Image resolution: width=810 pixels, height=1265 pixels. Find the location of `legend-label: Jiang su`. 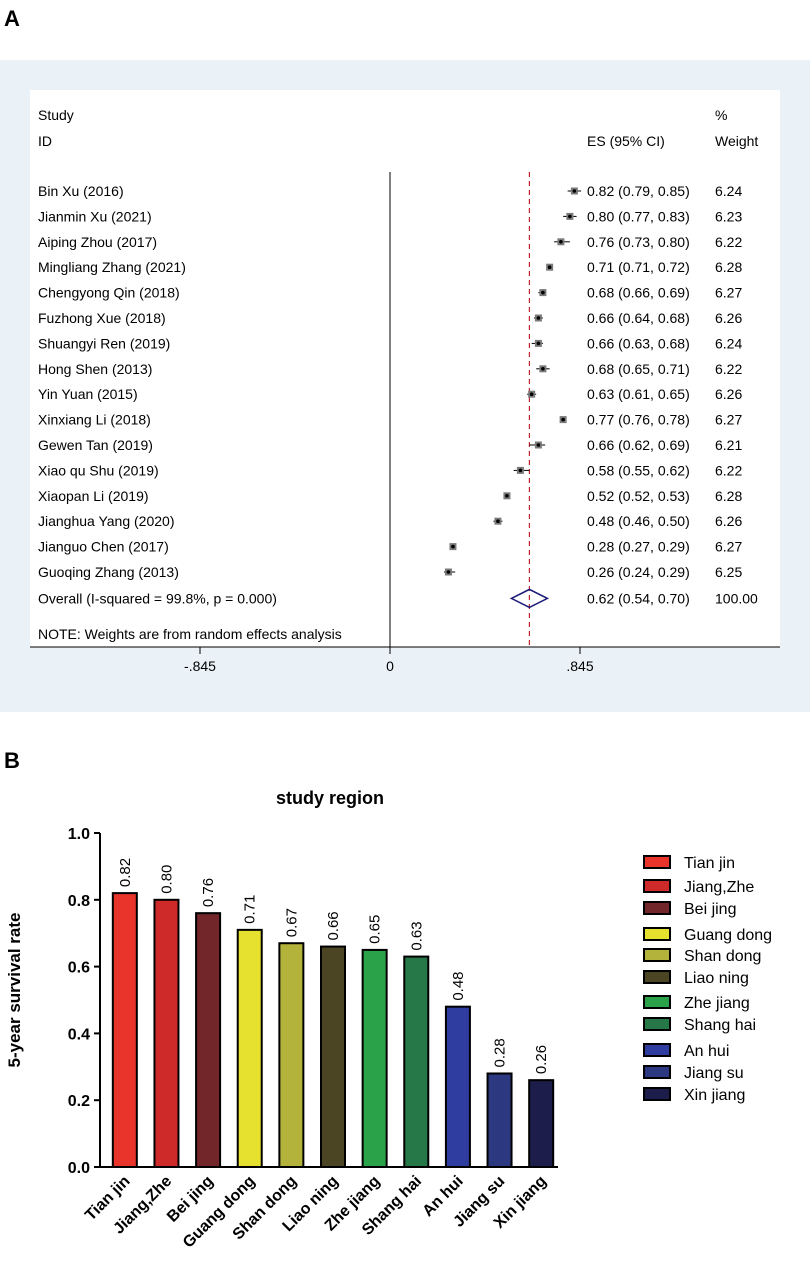

legend-label: Jiang su is located at coordinates (714, 1073).